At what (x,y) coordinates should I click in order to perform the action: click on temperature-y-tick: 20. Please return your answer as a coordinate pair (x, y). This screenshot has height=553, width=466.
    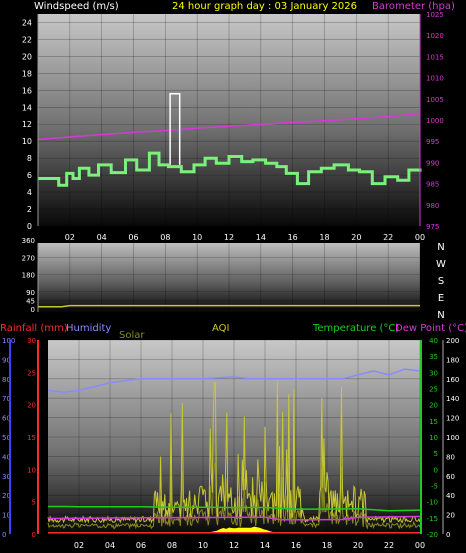
    Looking at the image, I should click on (433, 406).